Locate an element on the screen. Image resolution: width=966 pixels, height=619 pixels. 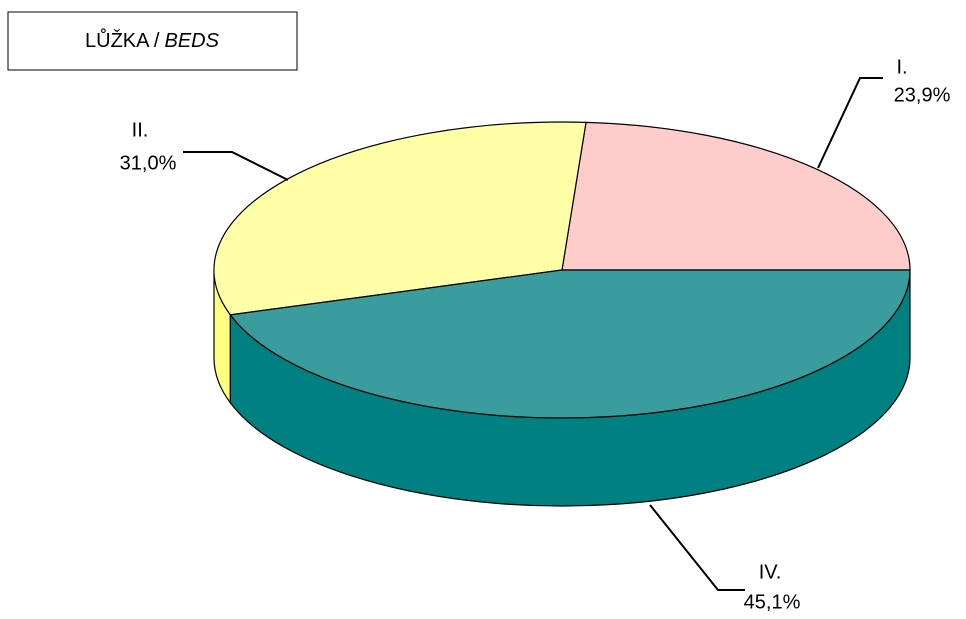
slice-value-label: 45,1% is located at coordinates (772, 602).